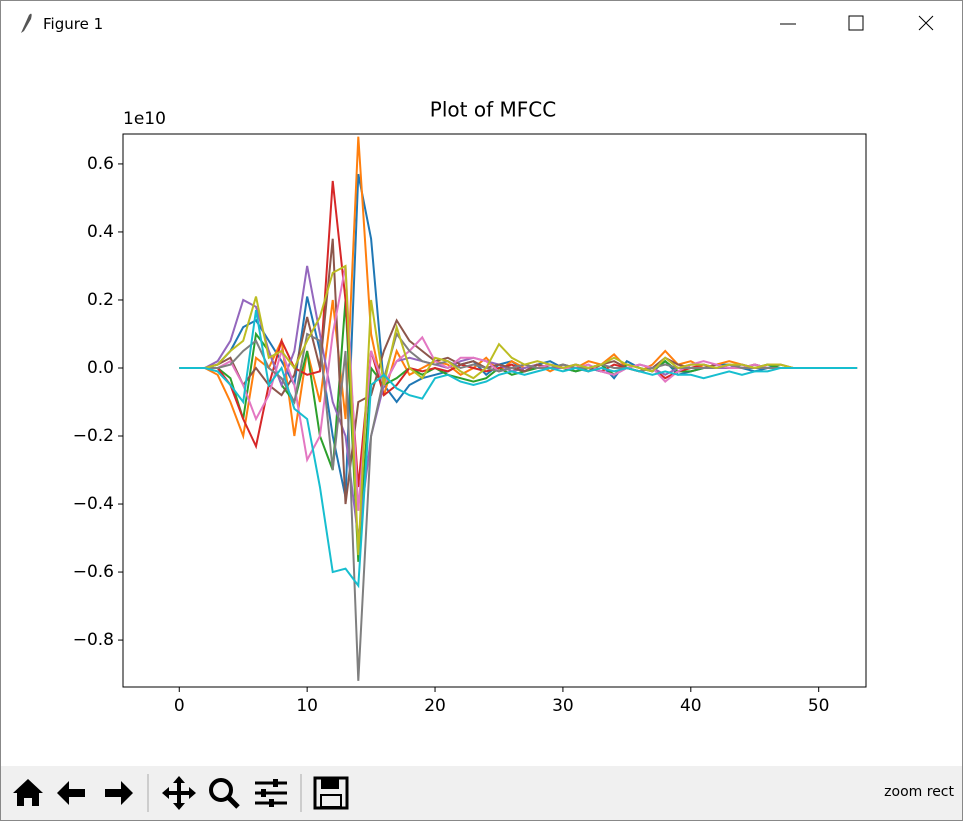 The width and height of the screenshot is (963, 821). I want to click on configure-button, so click(271, 793).